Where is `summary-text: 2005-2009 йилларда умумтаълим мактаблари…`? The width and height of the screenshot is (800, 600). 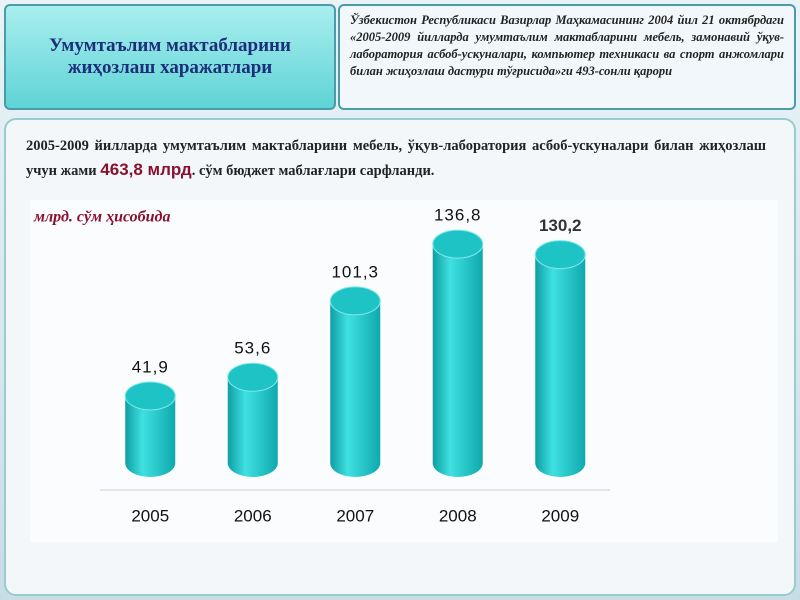 summary-text: 2005-2009 йилларда умумтаълим мактаблари… is located at coordinates (396, 158).